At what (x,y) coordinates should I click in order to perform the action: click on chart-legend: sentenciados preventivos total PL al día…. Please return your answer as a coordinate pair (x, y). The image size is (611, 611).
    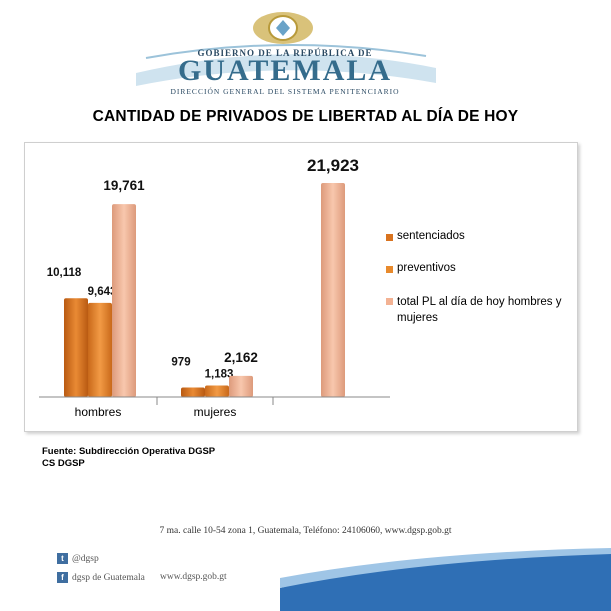
    Looking at the image, I should click on (481, 288).